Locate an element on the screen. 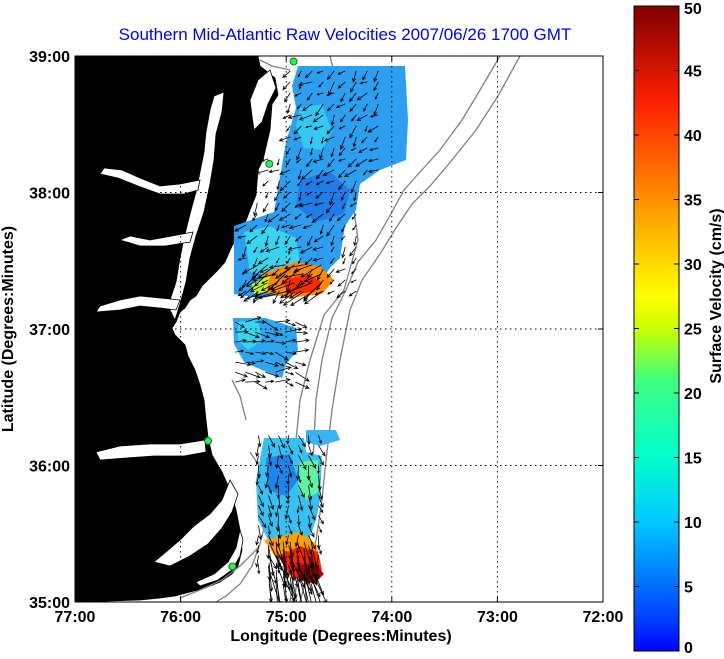 Image resolution: width=724 pixels, height=659 pixels. y-tick-label: 39:00 is located at coordinates (49, 57).